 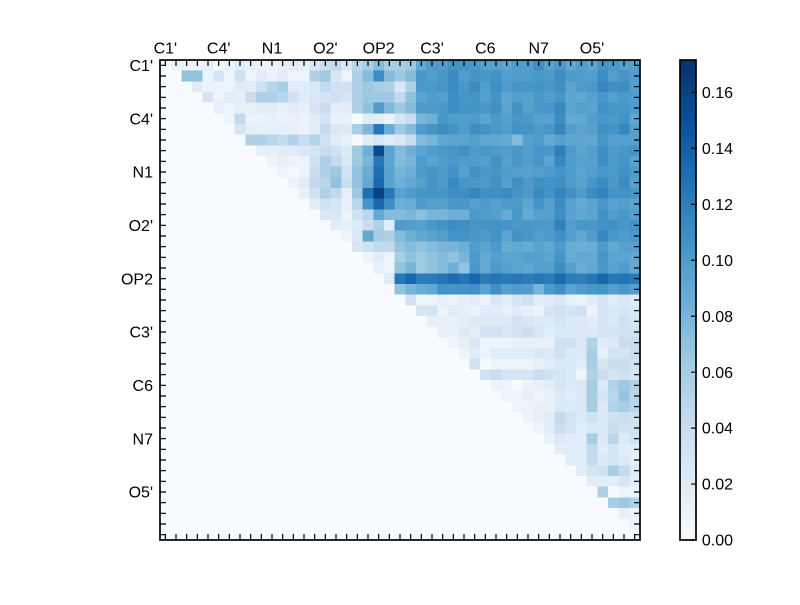 What do you see at coordinates (717, 93) in the screenshot?
I see `svg-text: 0.16` at bounding box center [717, 93].